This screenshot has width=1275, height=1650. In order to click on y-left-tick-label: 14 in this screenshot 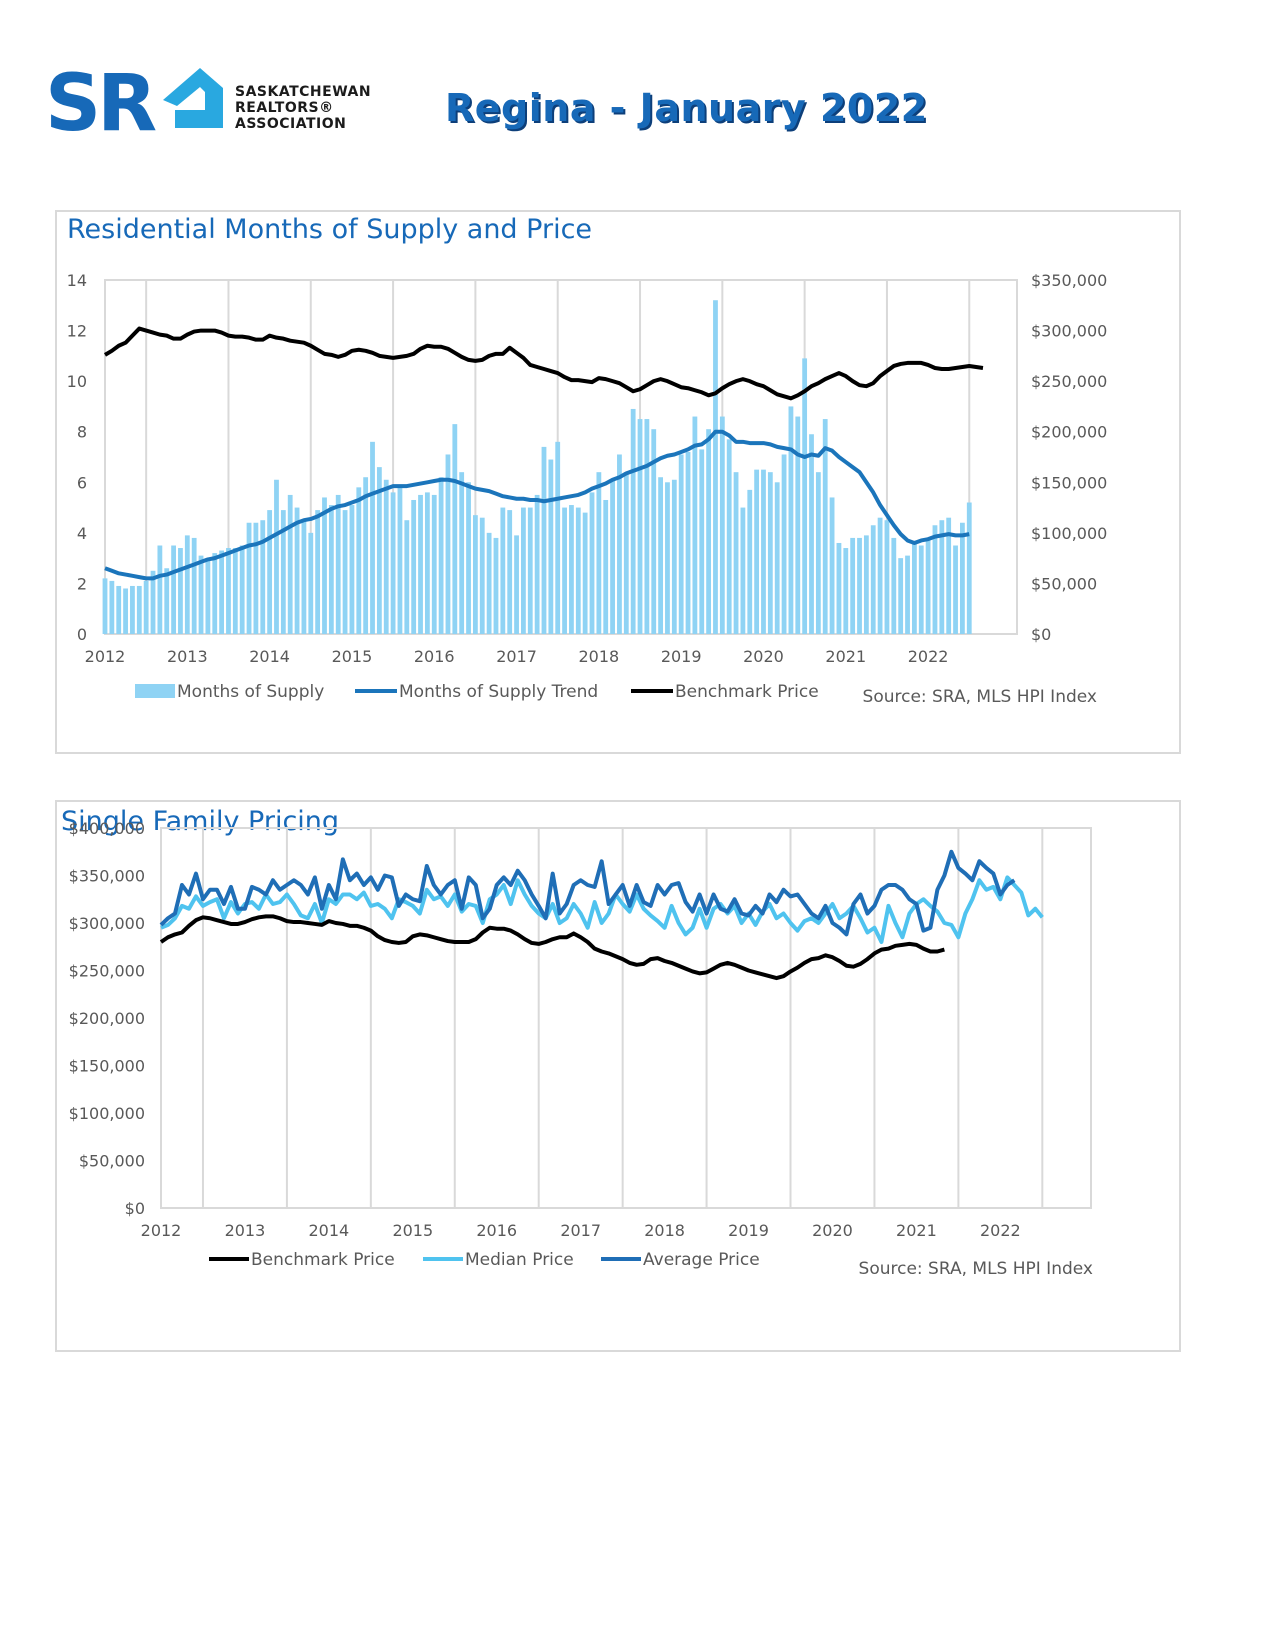, I will do `click(77, 280)`.